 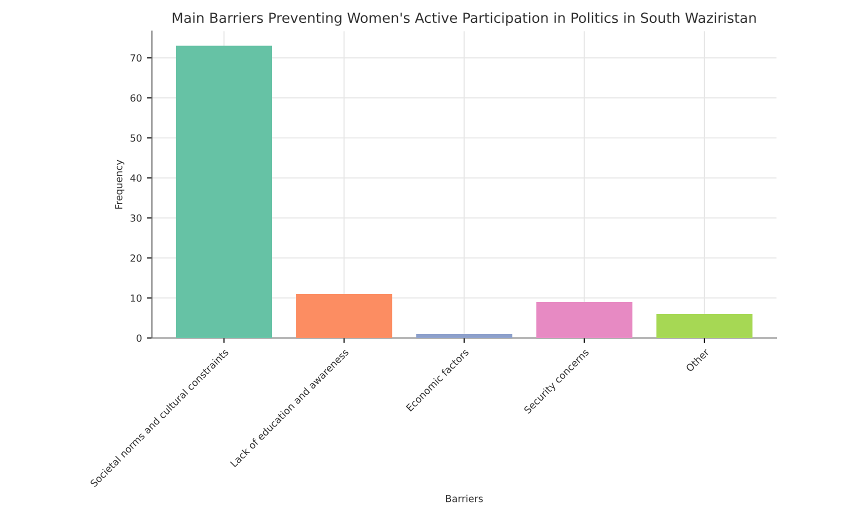 I want to click on y-axis-title: Frequency, so click(x=119, y=184).